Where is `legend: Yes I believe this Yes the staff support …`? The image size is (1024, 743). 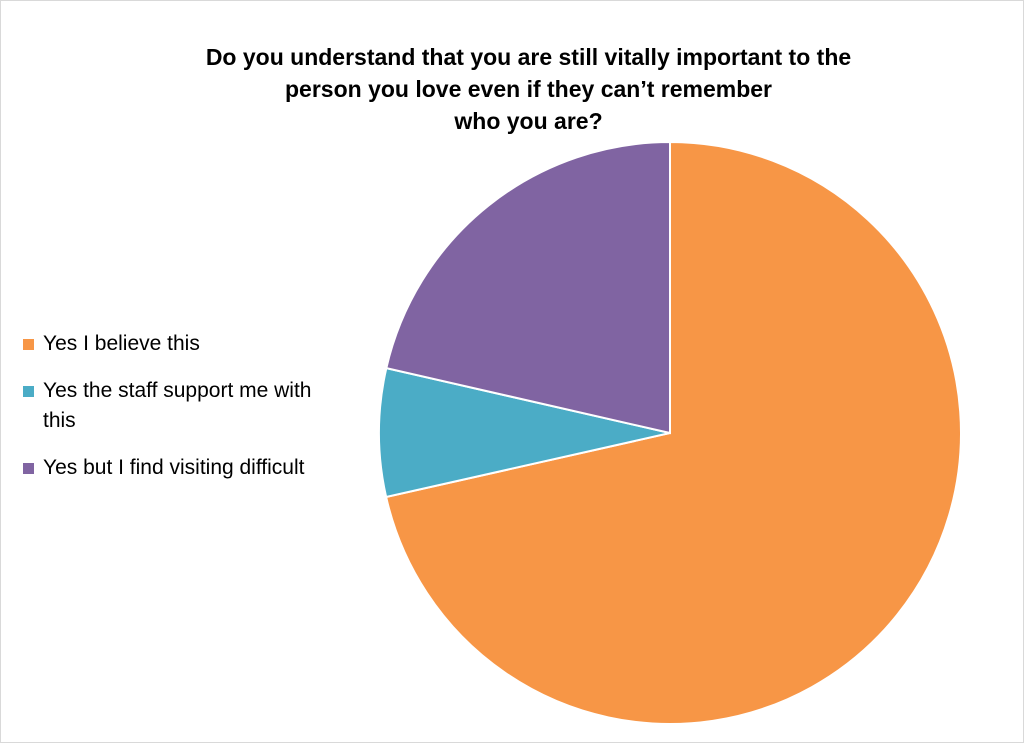 legend: Yes I believe this Yes the staff support … is located at coordinates (173, 414).